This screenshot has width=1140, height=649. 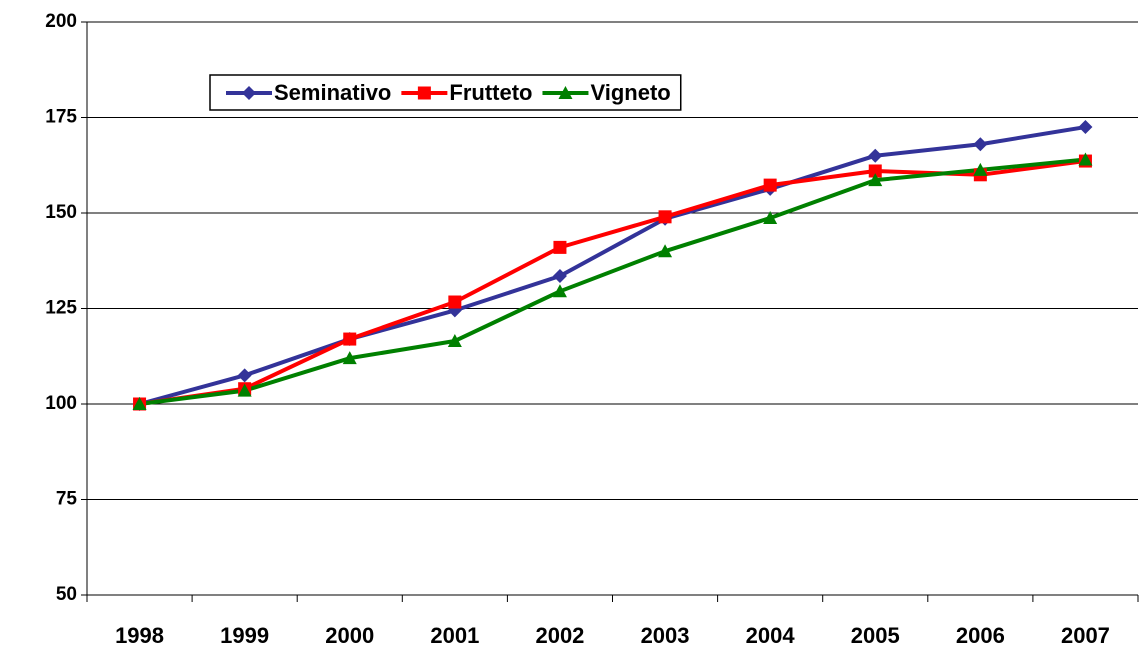 I want to click on legend-label: Vigneto, so click(x=630, y=92).